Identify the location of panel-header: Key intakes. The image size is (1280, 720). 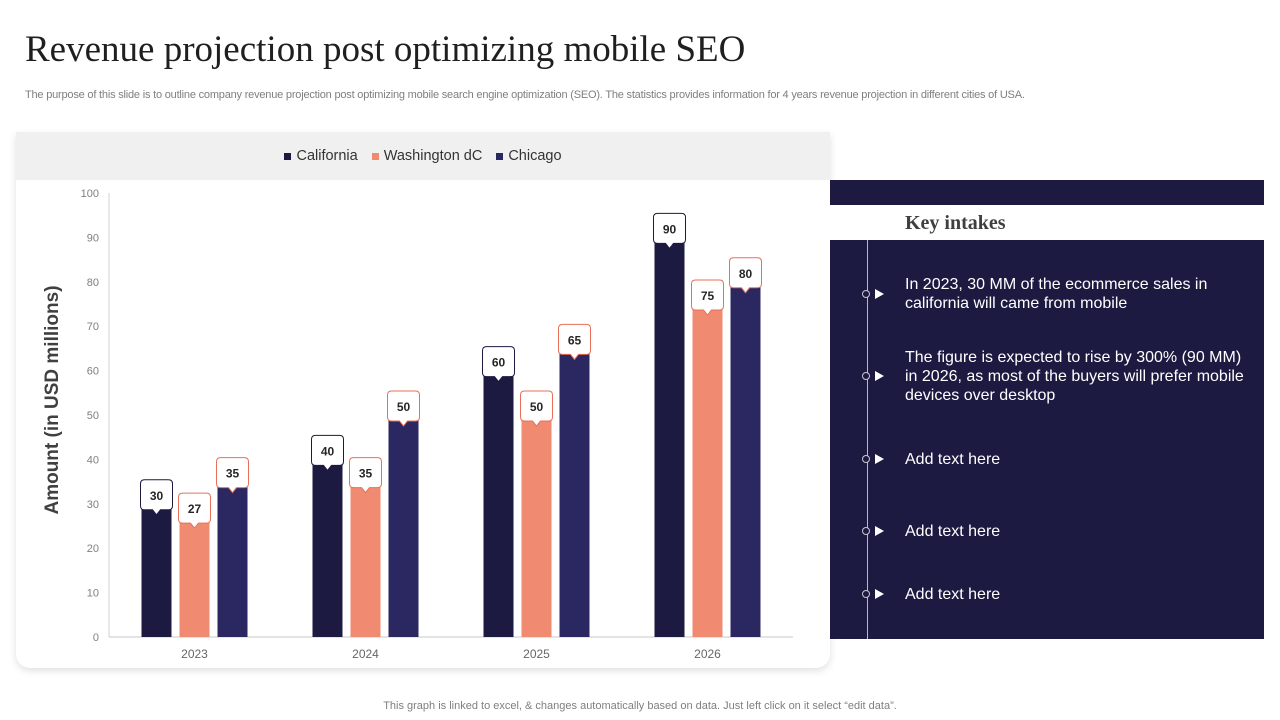
(1047, 222).